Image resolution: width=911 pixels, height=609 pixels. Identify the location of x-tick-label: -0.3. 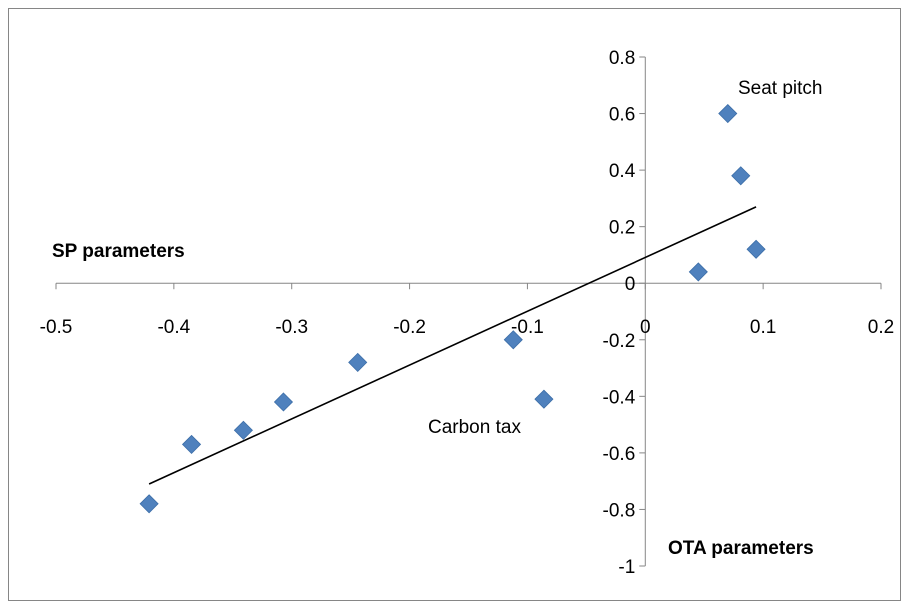
(291, 327).